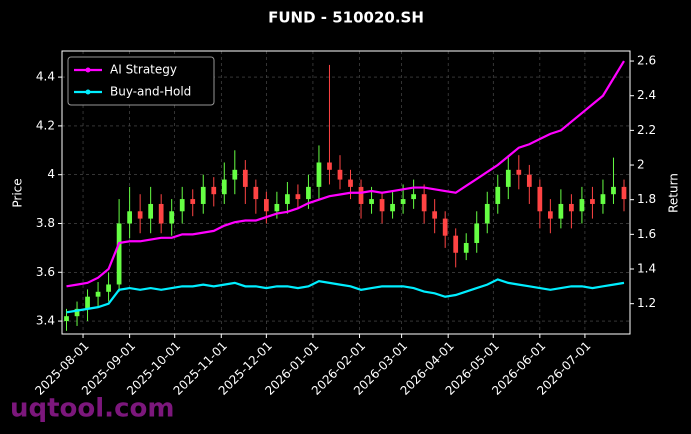  What do you see at coordinates (45, 125) in the screenshot?
I see `y-tick-label: 4.2` at bounding box center [45, 125].